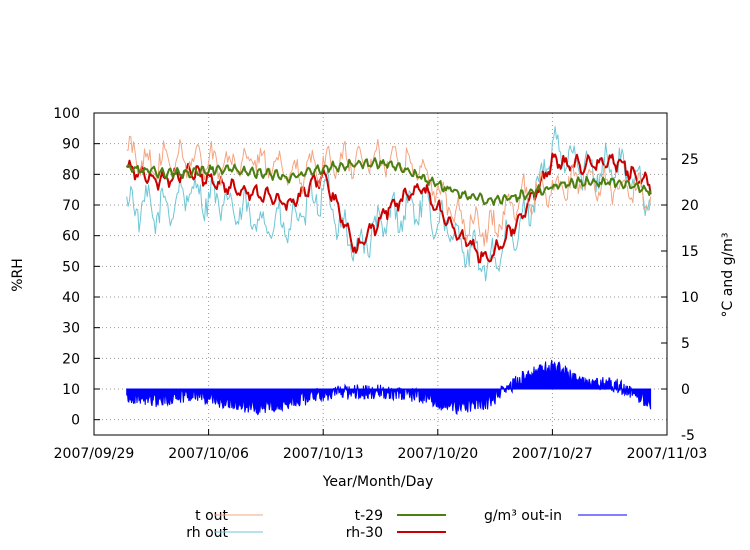  What do you see at coordinates (94, 454) in the screenshot?
I see `x-tick-label: 2007/09/29` at bounding box center [94, 454].